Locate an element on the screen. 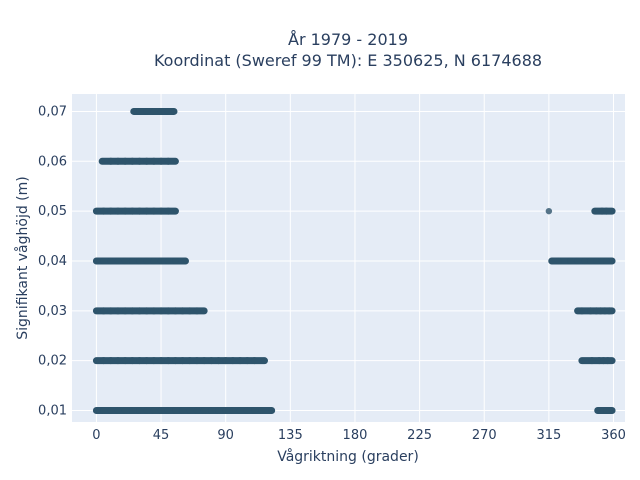 The image size is (640, 480). x-tick-label: 45 is located at coordinates (161, 435).